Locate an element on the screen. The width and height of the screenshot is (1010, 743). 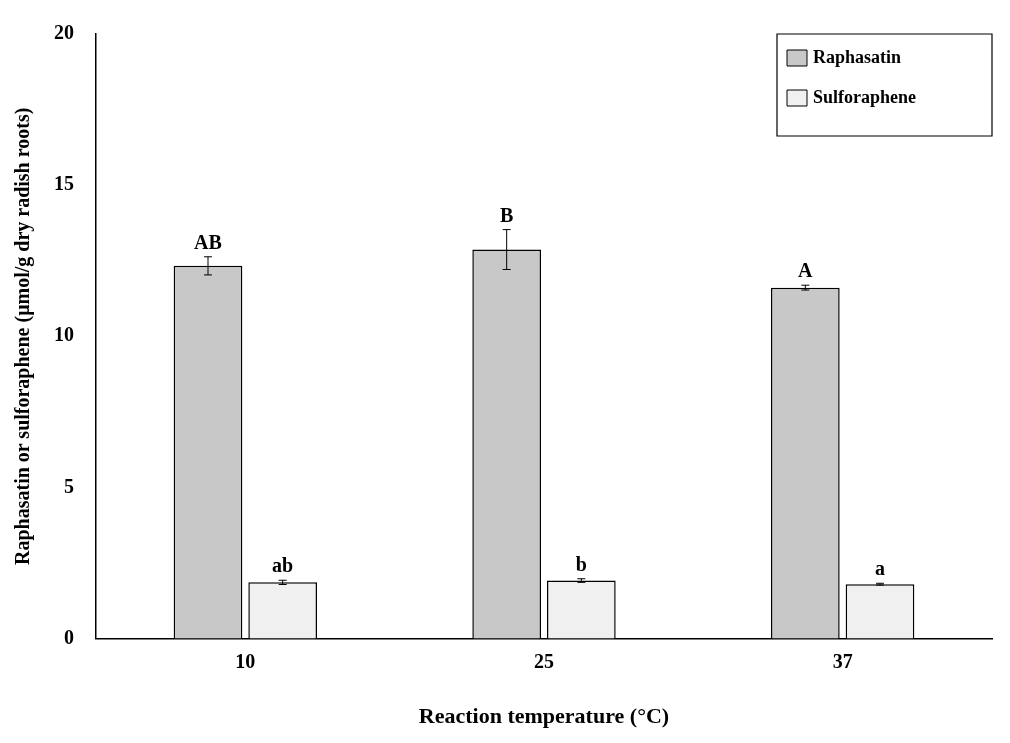
legend-label: Raphasatin is located at coordinates (857, 56).